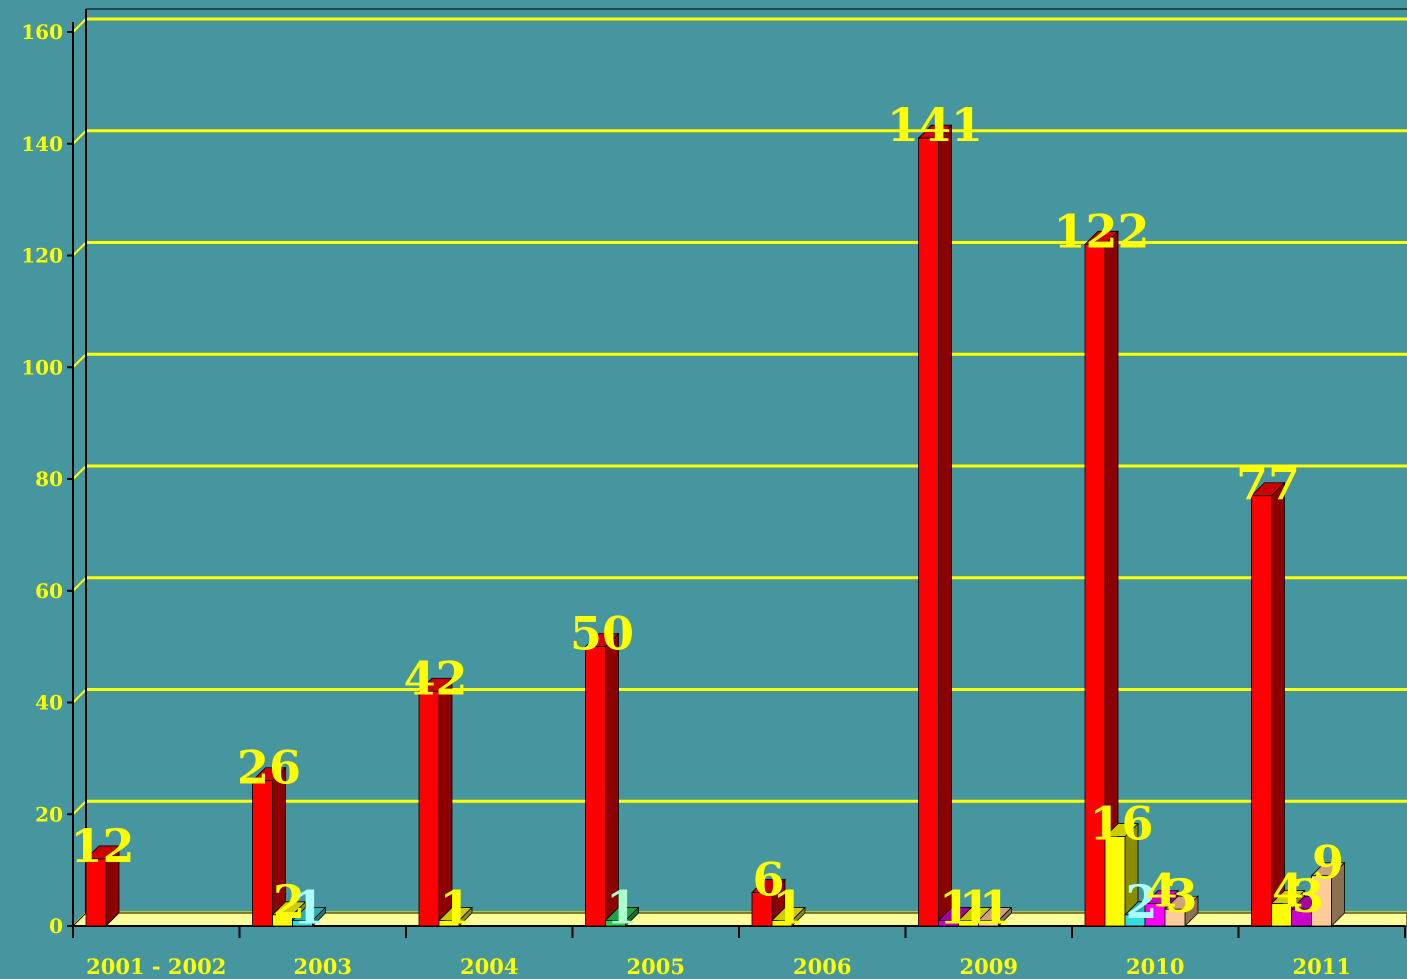 This screenshot has height=979, width=1407. I want to click on x-tick-label: 2011, so click(1322, 966).